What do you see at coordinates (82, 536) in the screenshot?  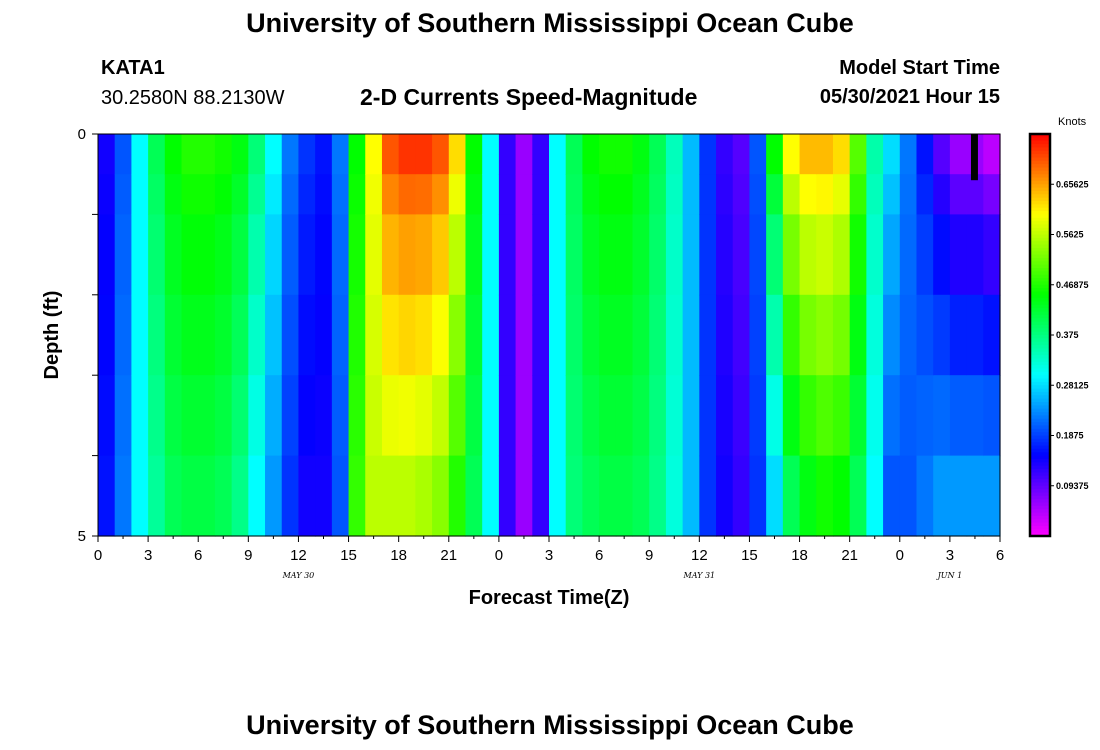 I see `y-tick-label: 5` at bounding box center [82, 536].